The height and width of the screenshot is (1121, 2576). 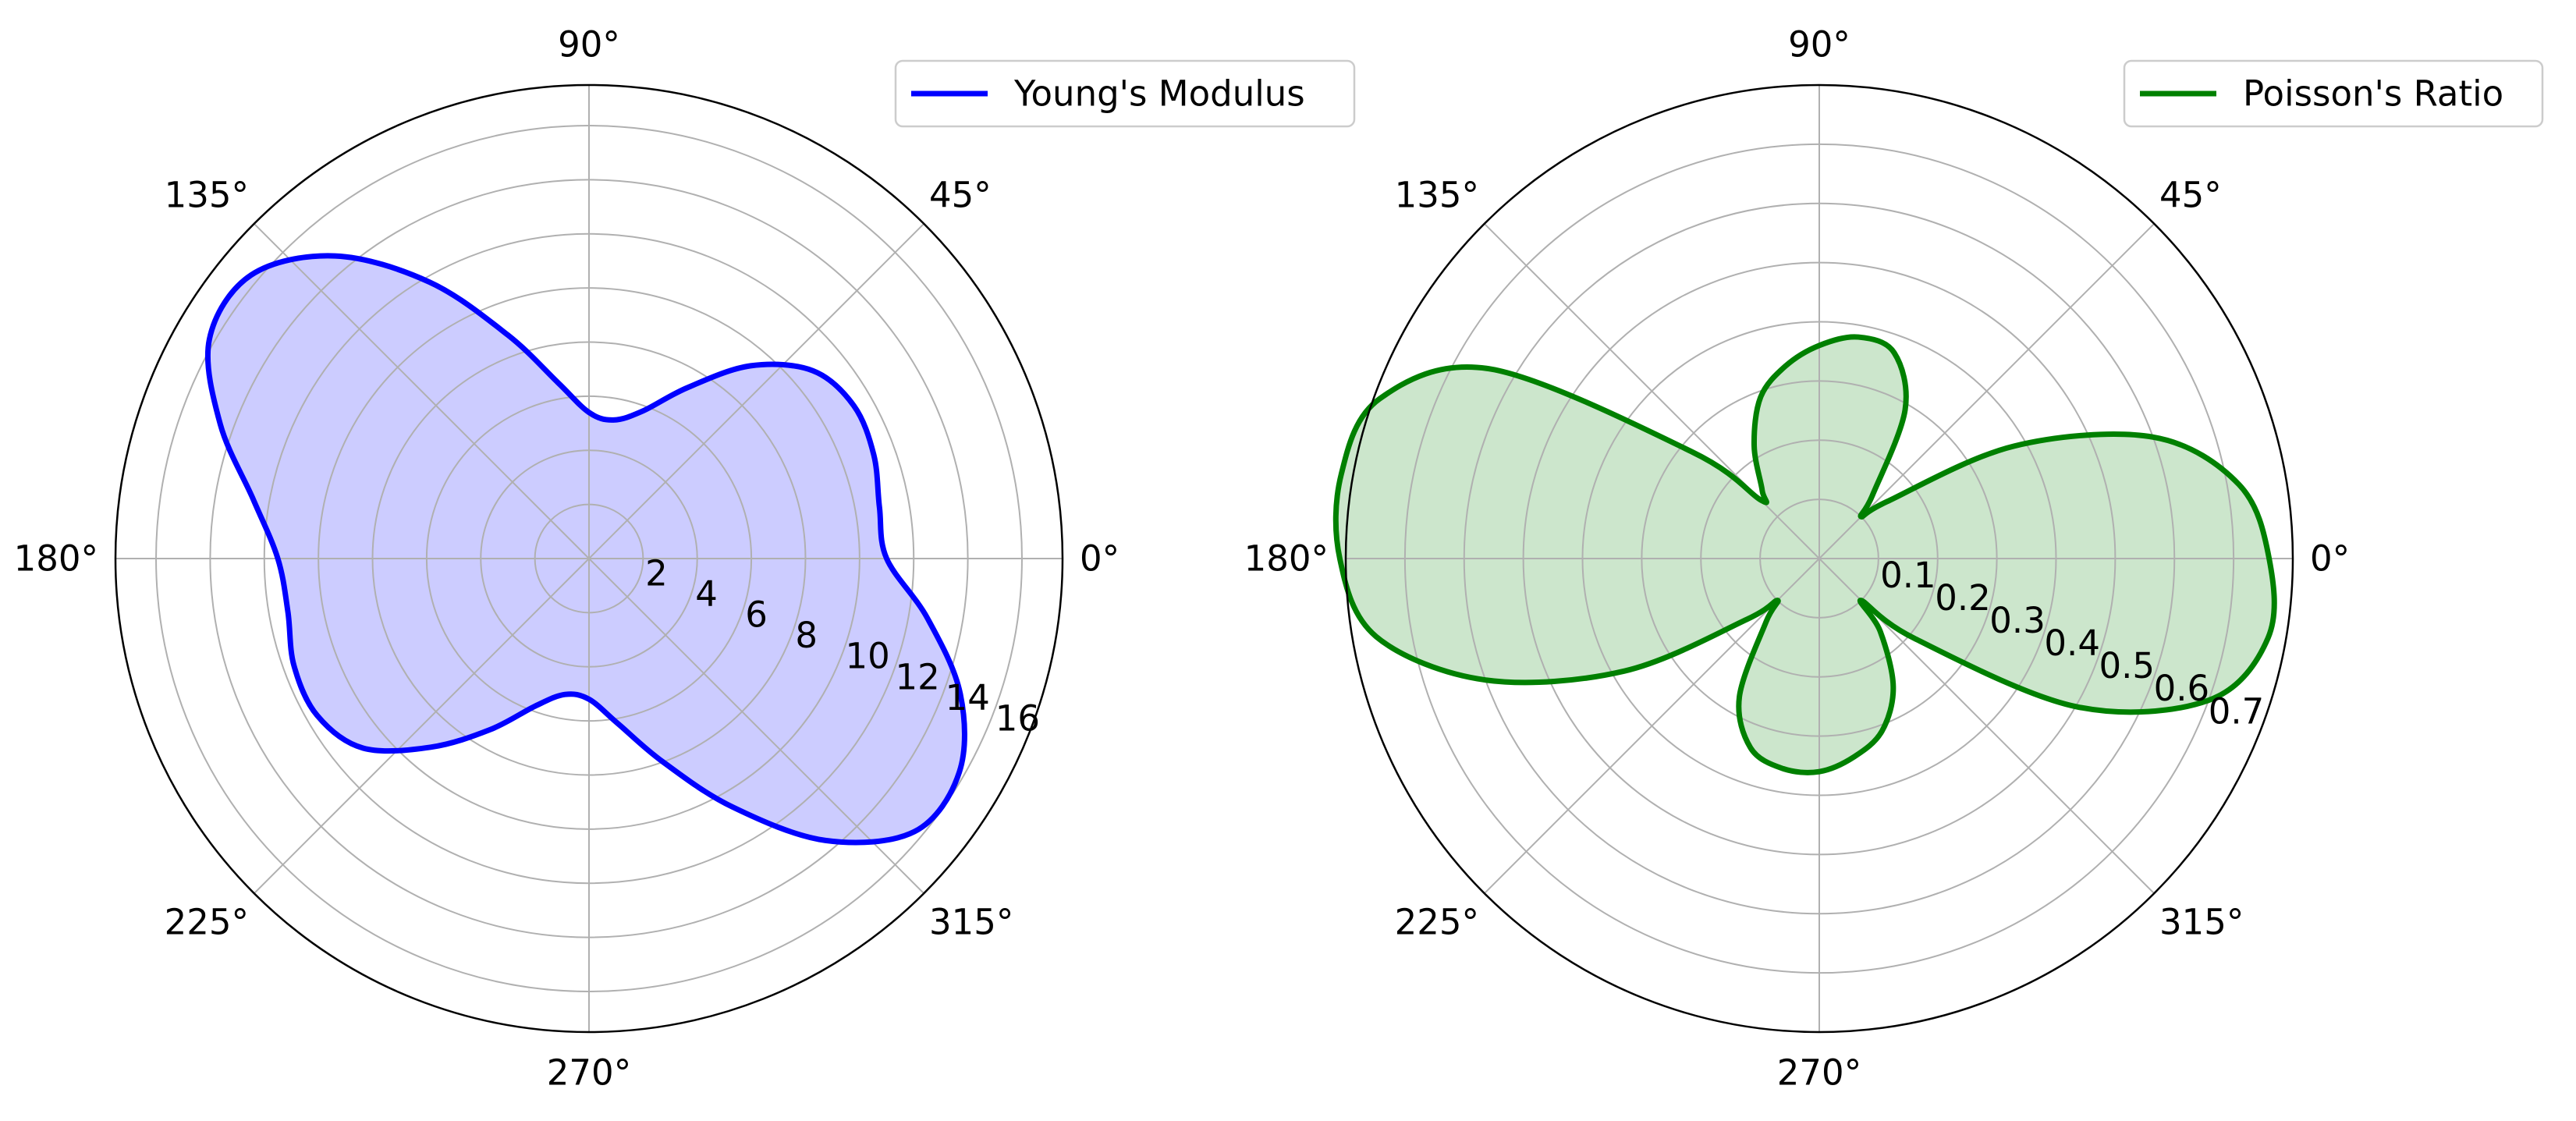 What do you see at coordinates (2182, 688) in the screenshot?
I see `radial-tick-label: 0.6` at bounding box center [2182, 688].